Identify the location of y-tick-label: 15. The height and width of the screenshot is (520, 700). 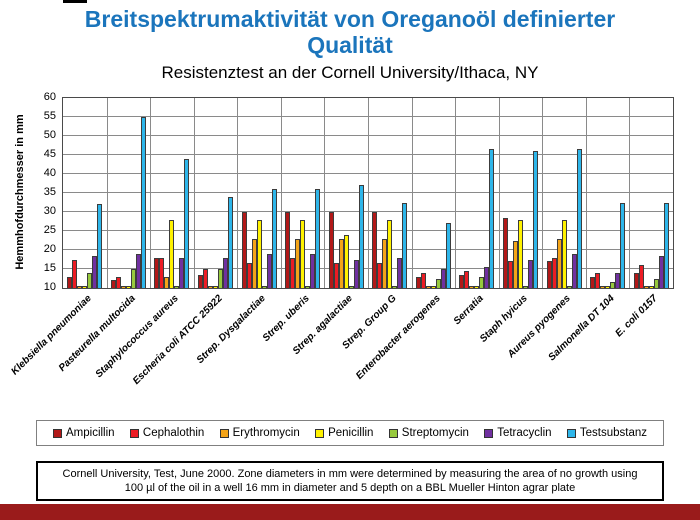
(49, 267).